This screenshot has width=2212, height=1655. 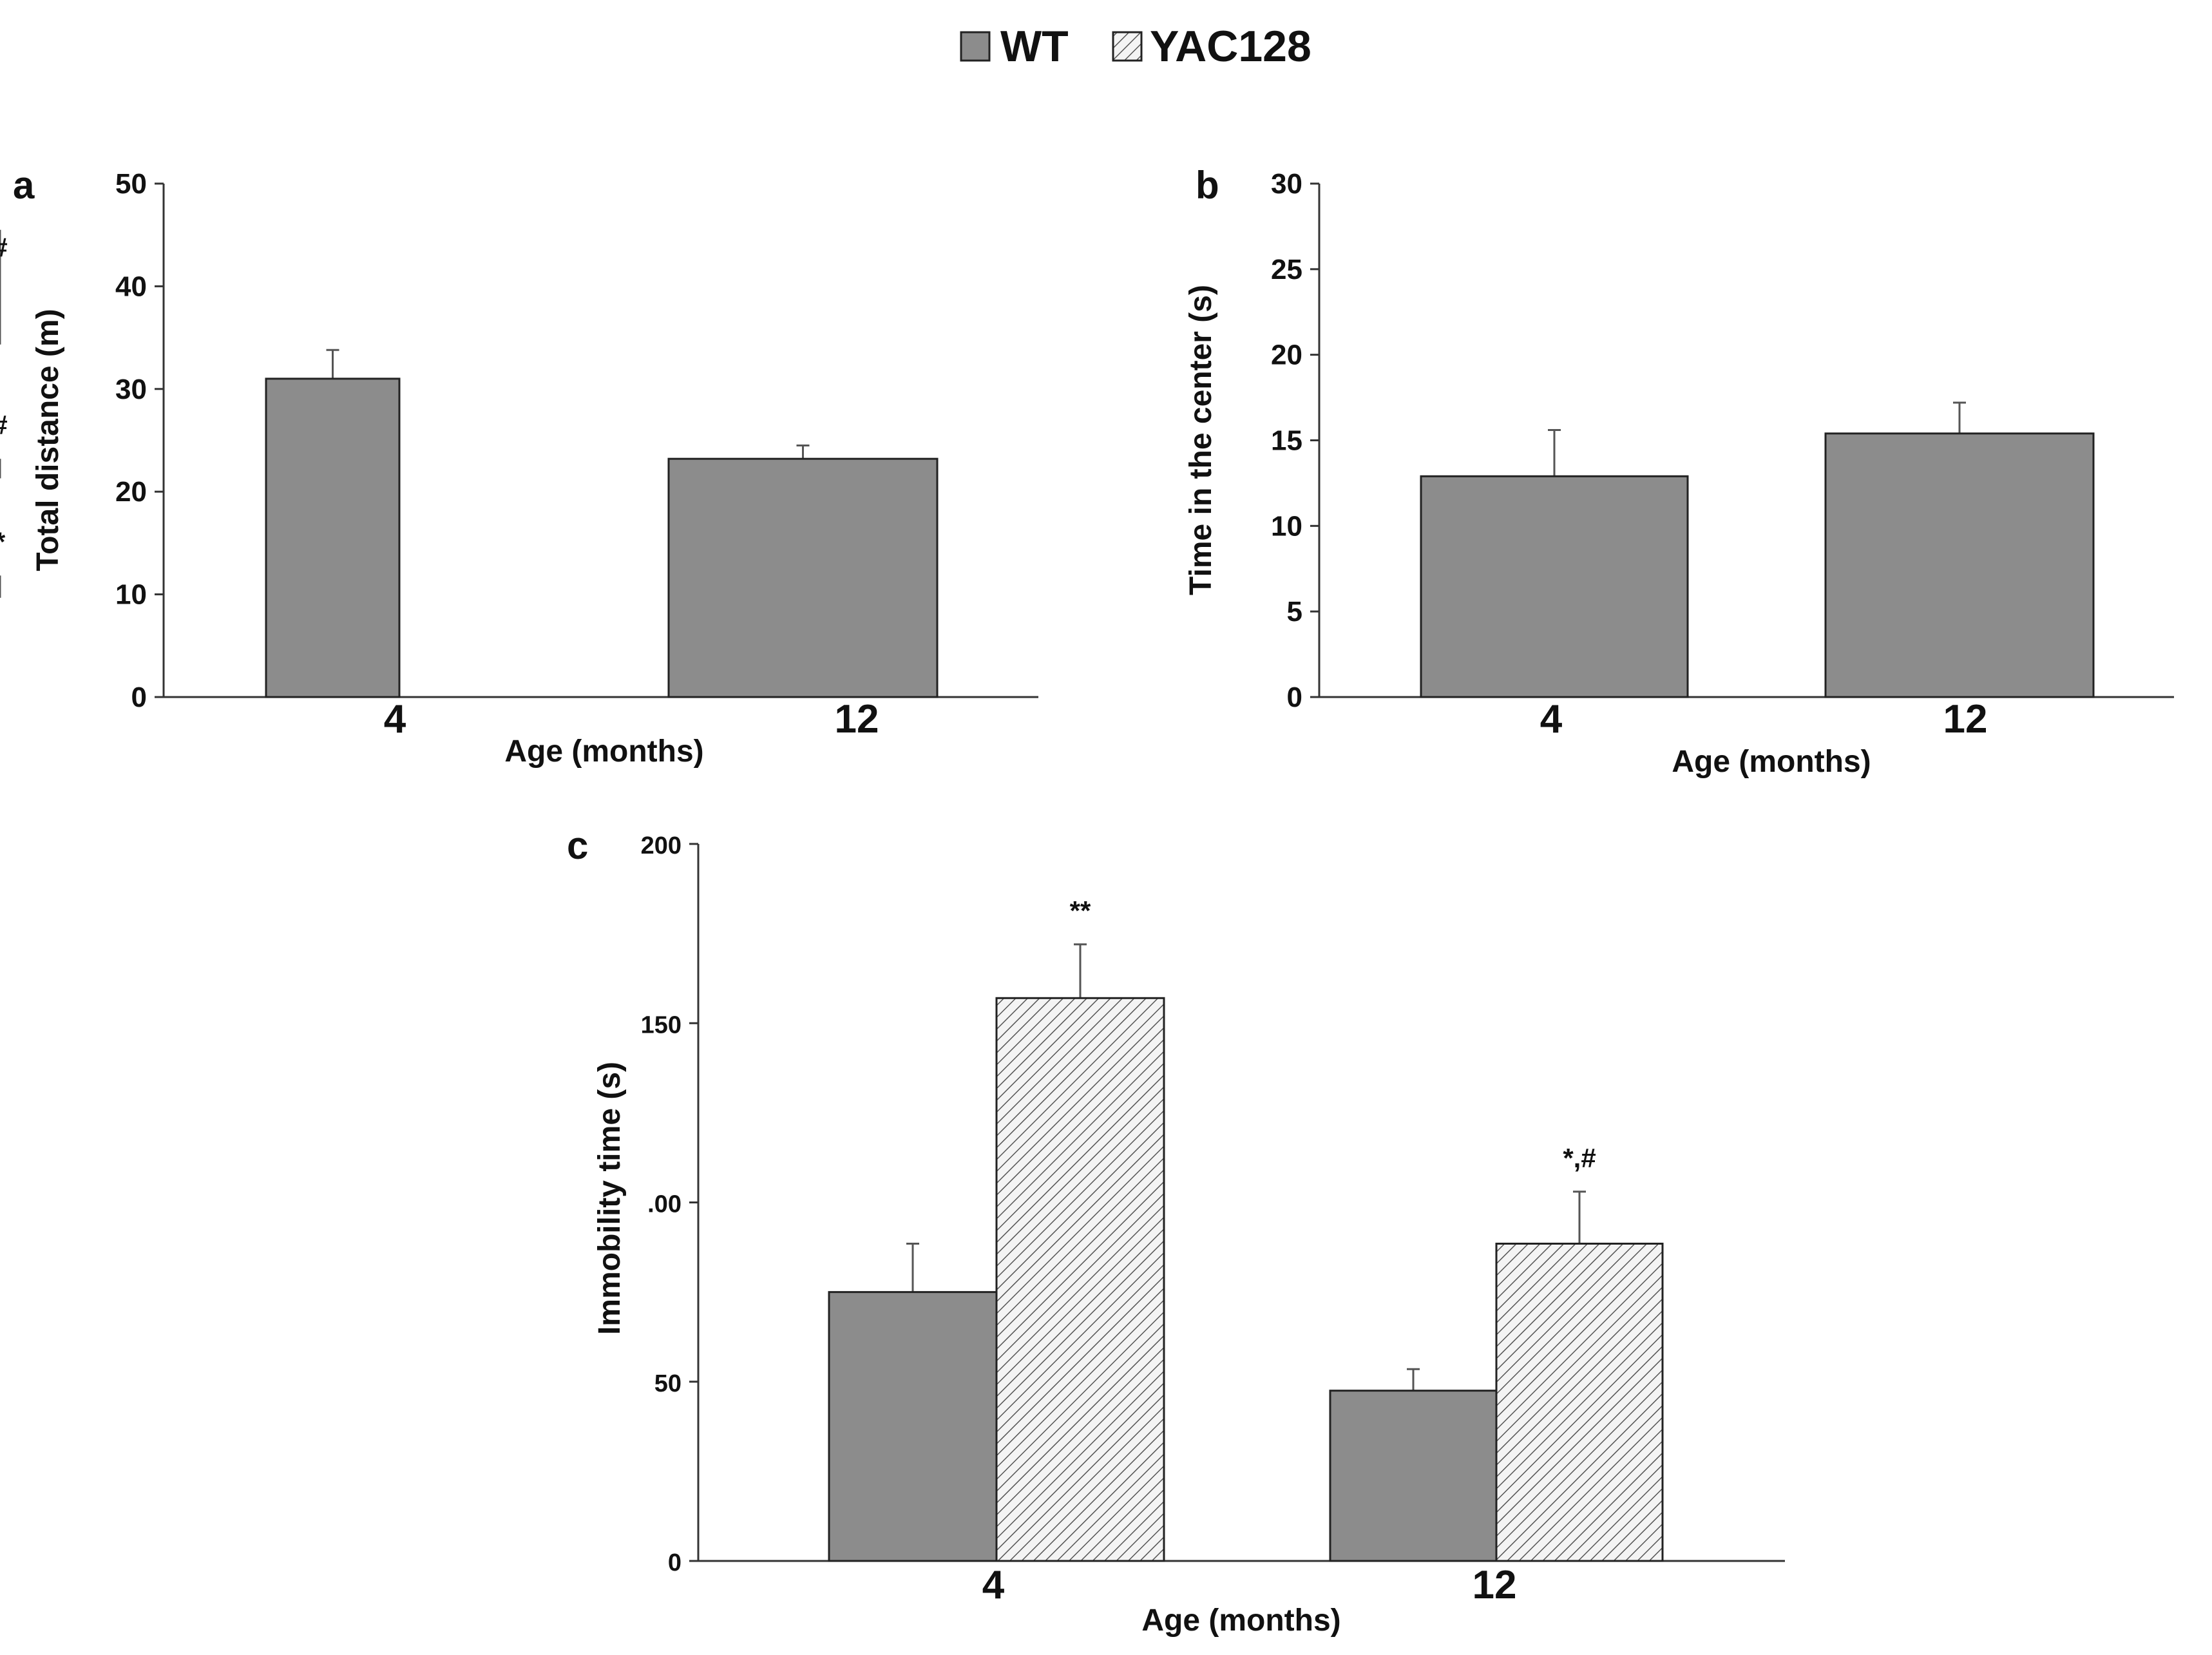 What do you see at coordinates (1286, 441) in the screenshot?
I see `panel-b-y-tick-label: 15` at bounding box center [1286, 441].